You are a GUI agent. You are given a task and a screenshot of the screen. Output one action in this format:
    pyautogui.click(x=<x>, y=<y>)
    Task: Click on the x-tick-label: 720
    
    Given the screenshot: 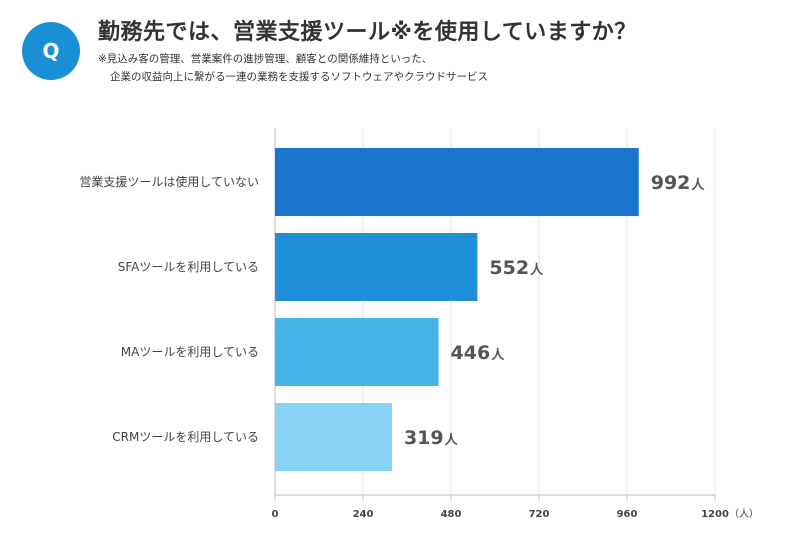 What is the action you would take?
    pyautogui.click(x=539, y=514)
    